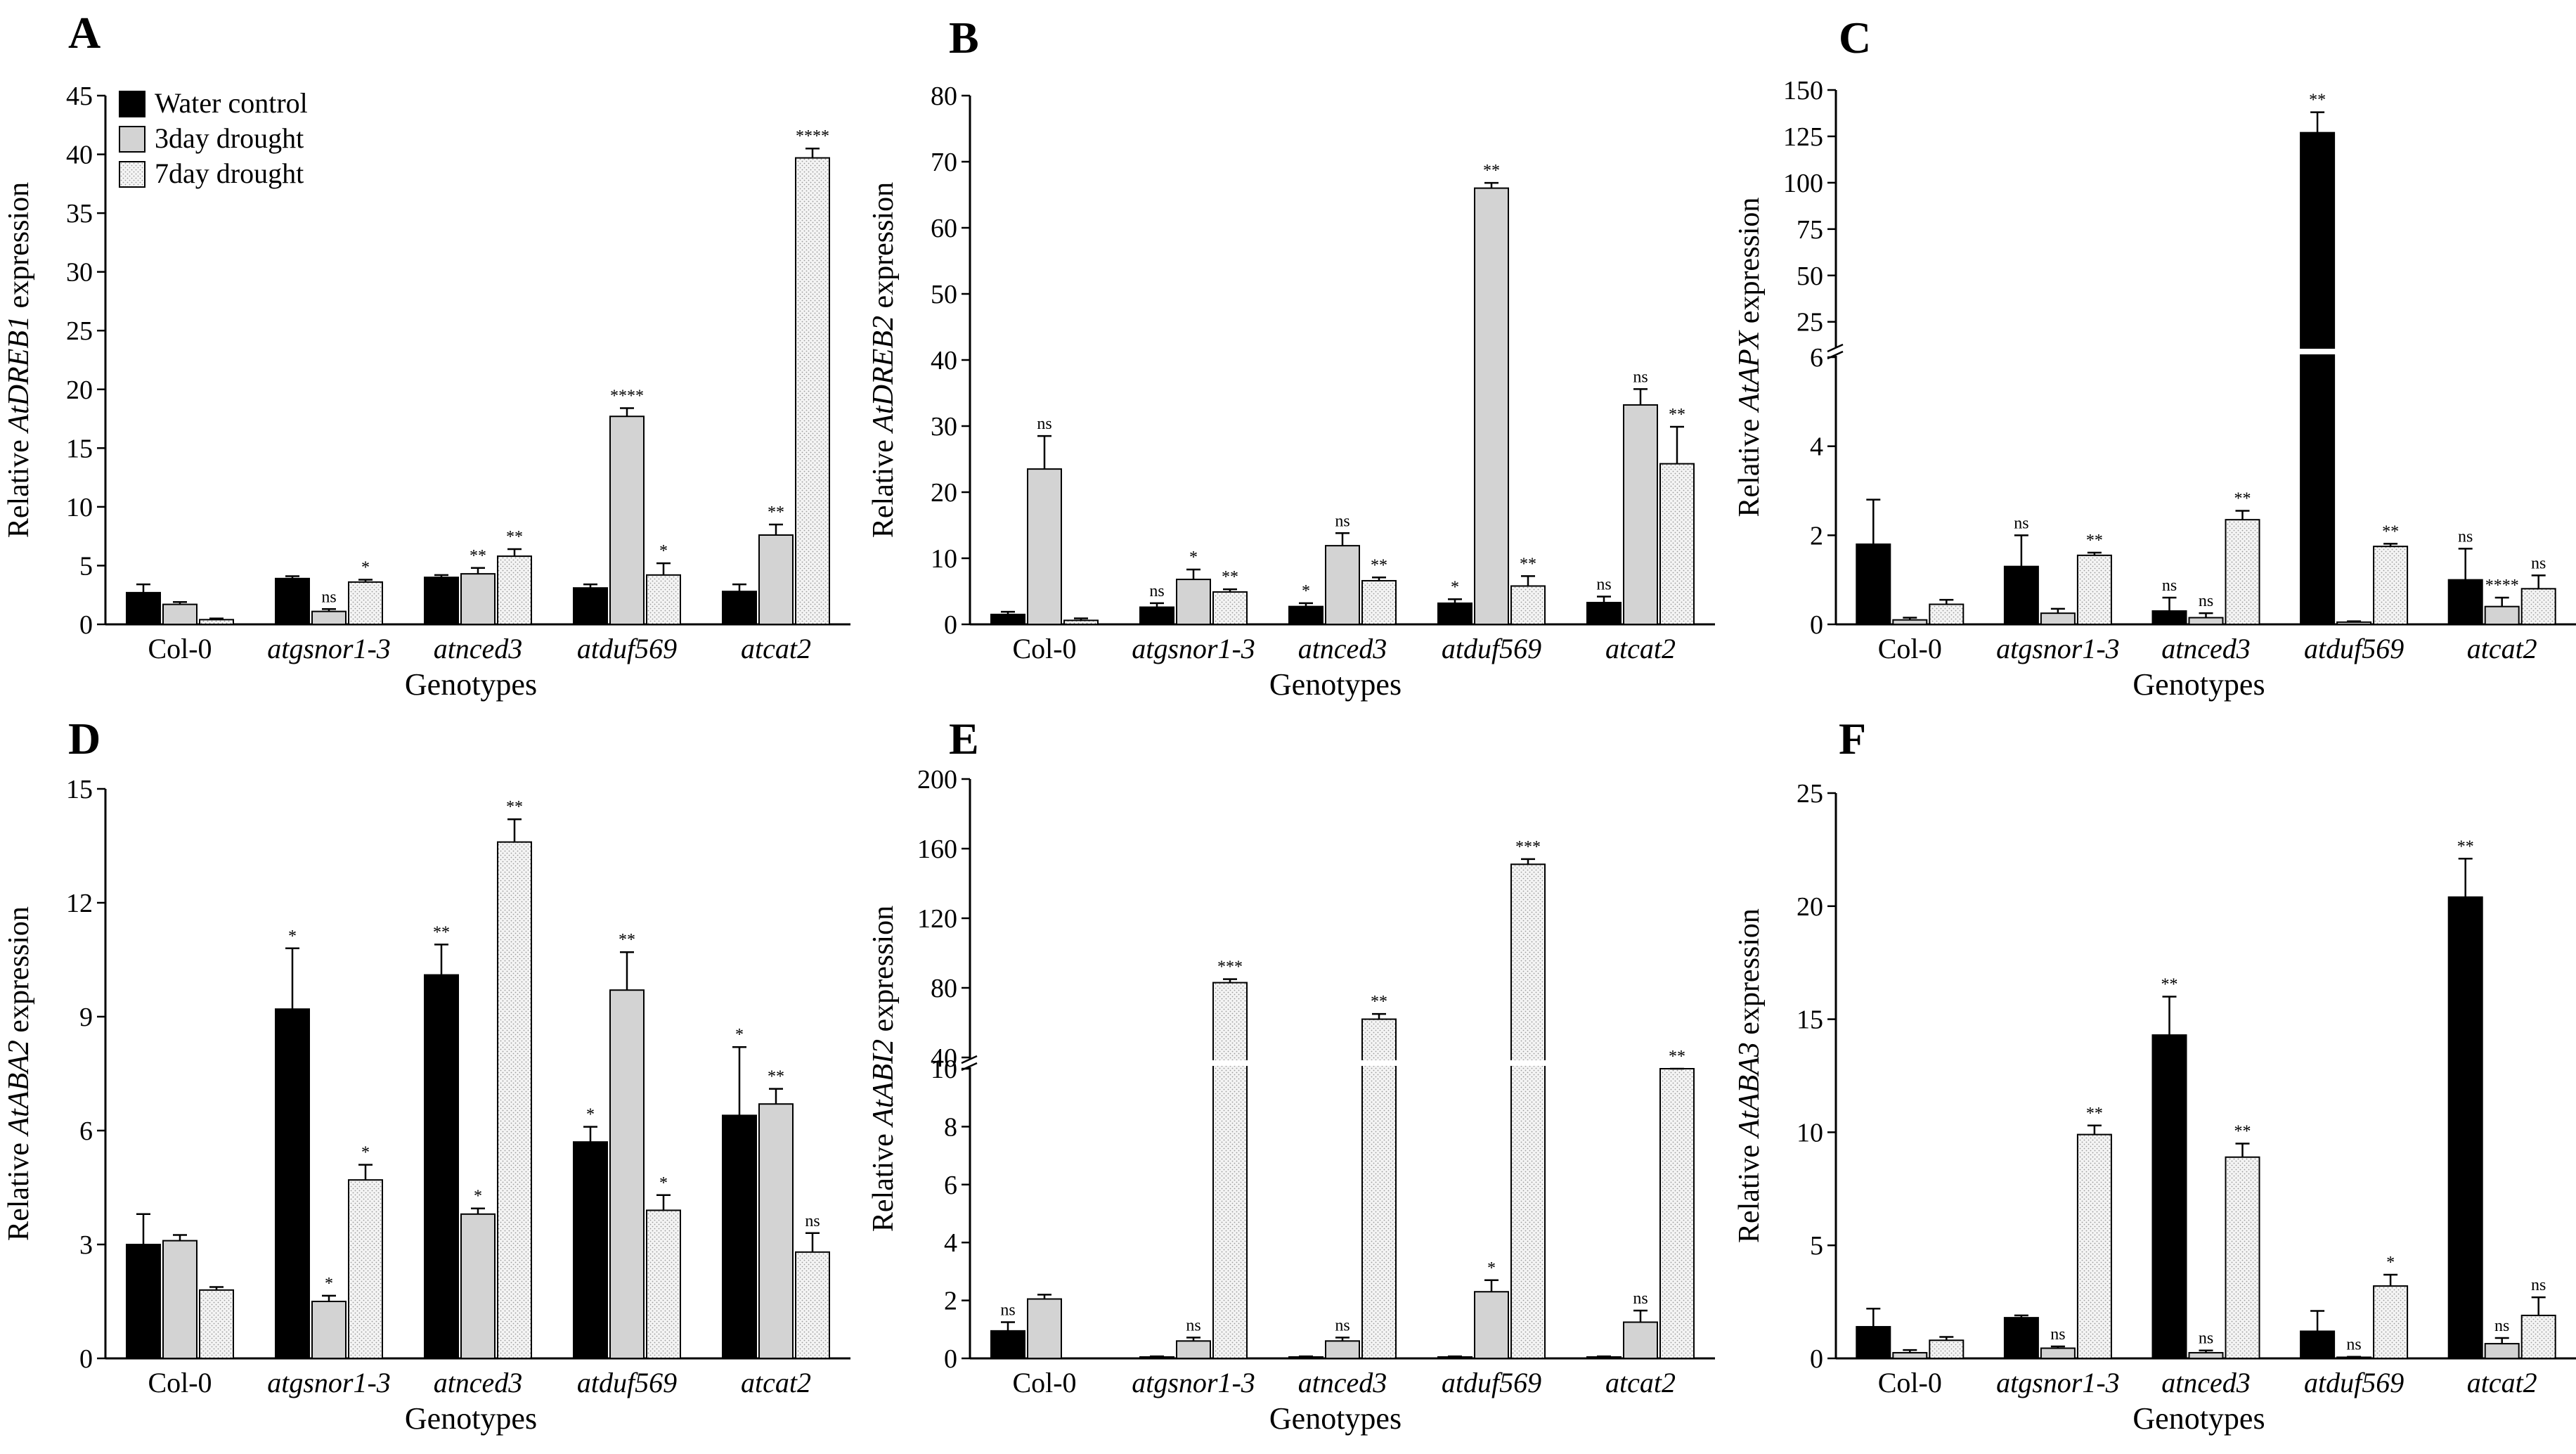 The width and height of the screenshot is (2576, 1454). I want to click on legend-label-7day-drought: 7day drought, so click(230, 173).